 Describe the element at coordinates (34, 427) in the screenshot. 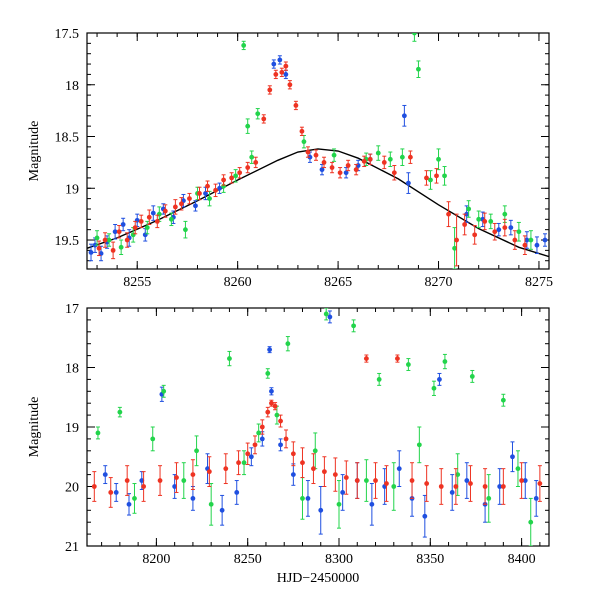

I see `y-axis-label: Magnitude` at that location.